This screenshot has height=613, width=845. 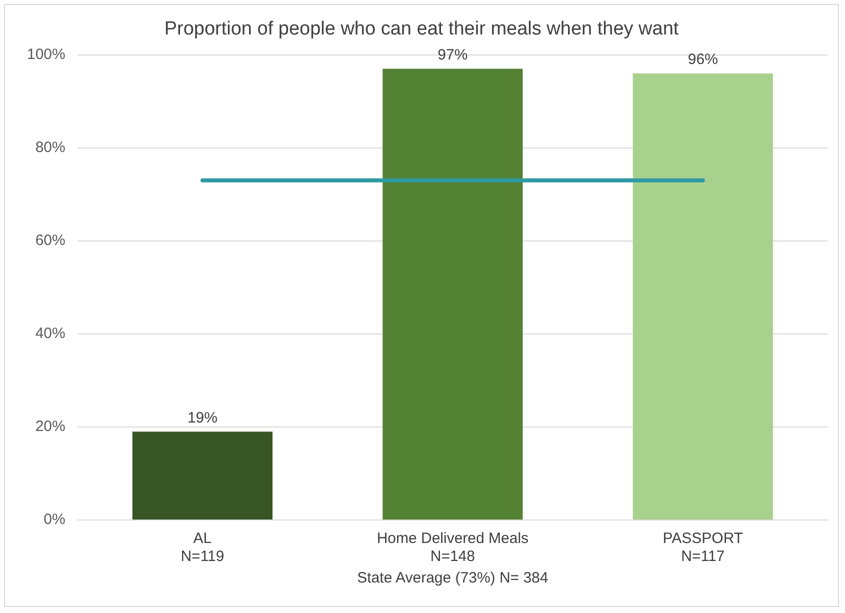 I want to click on y-tick-label: 100%, so click(x=46, y=54).